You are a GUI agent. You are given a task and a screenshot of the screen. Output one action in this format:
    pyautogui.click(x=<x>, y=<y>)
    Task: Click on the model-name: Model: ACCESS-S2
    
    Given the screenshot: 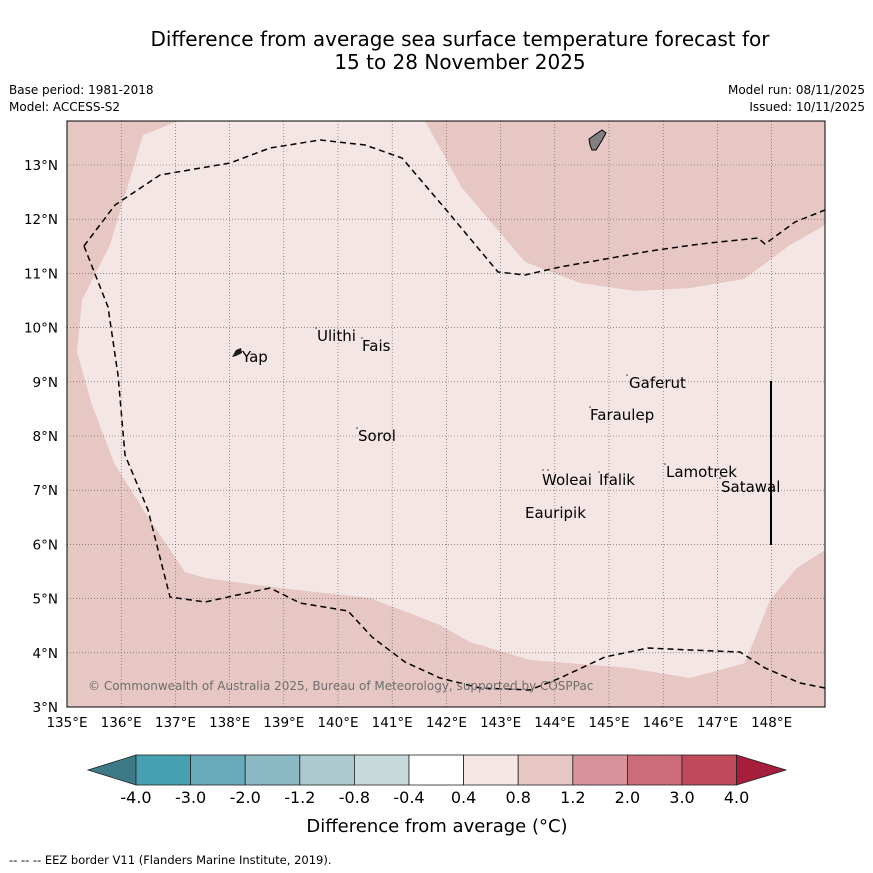 What is the action you would take?
    pyautogui.click(x=65, y=107)
    